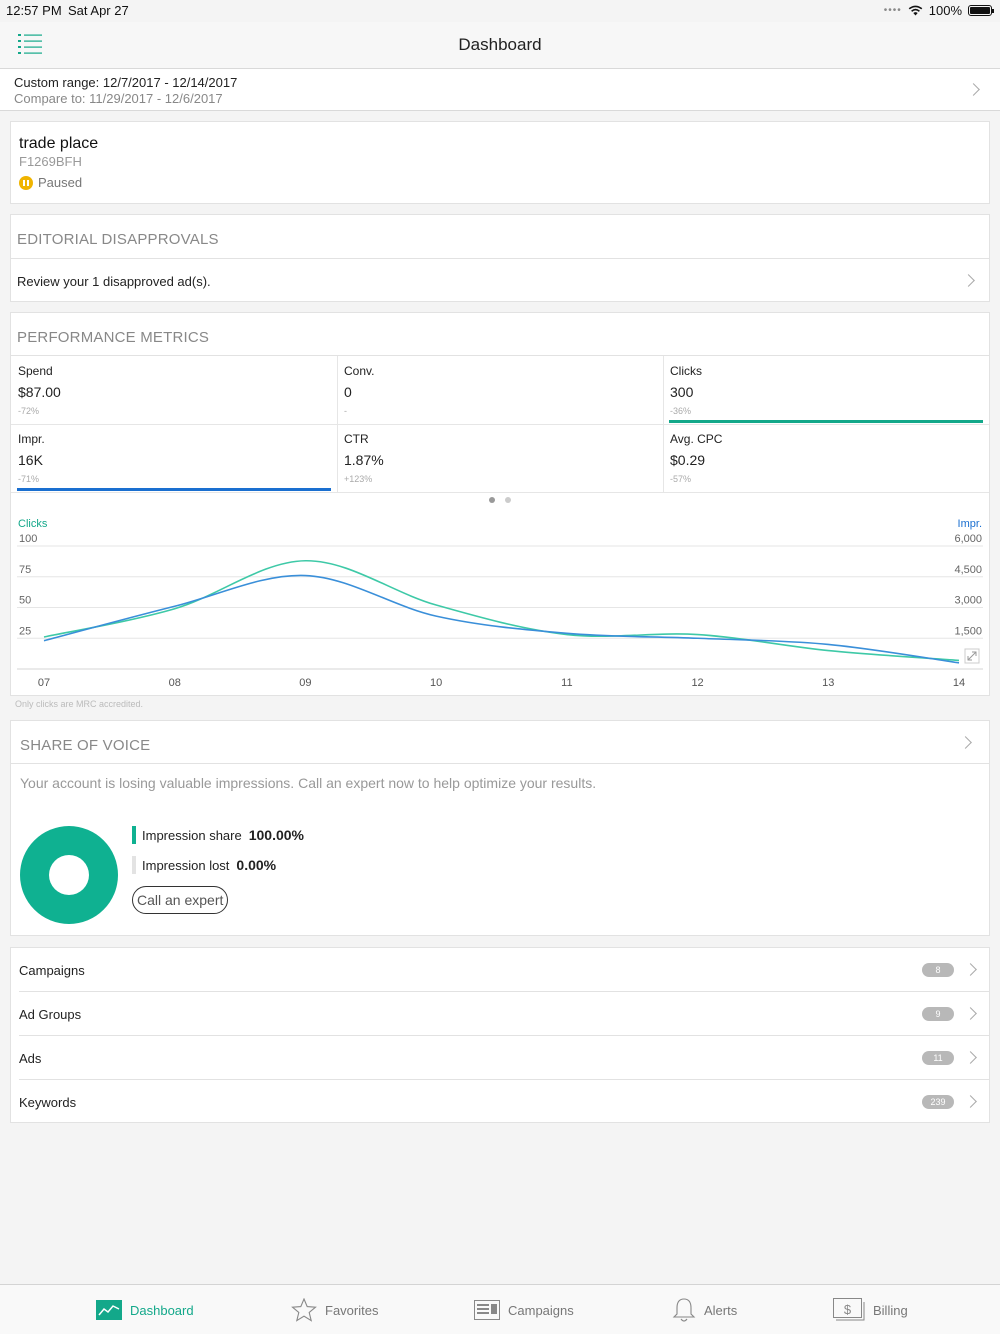 The width and height of the screenshot is (1000, 1334). What do you see at coordinates (938, 1014) in the screenshot?
I see `count-badge: 9` at bounding box center [938, 1014].